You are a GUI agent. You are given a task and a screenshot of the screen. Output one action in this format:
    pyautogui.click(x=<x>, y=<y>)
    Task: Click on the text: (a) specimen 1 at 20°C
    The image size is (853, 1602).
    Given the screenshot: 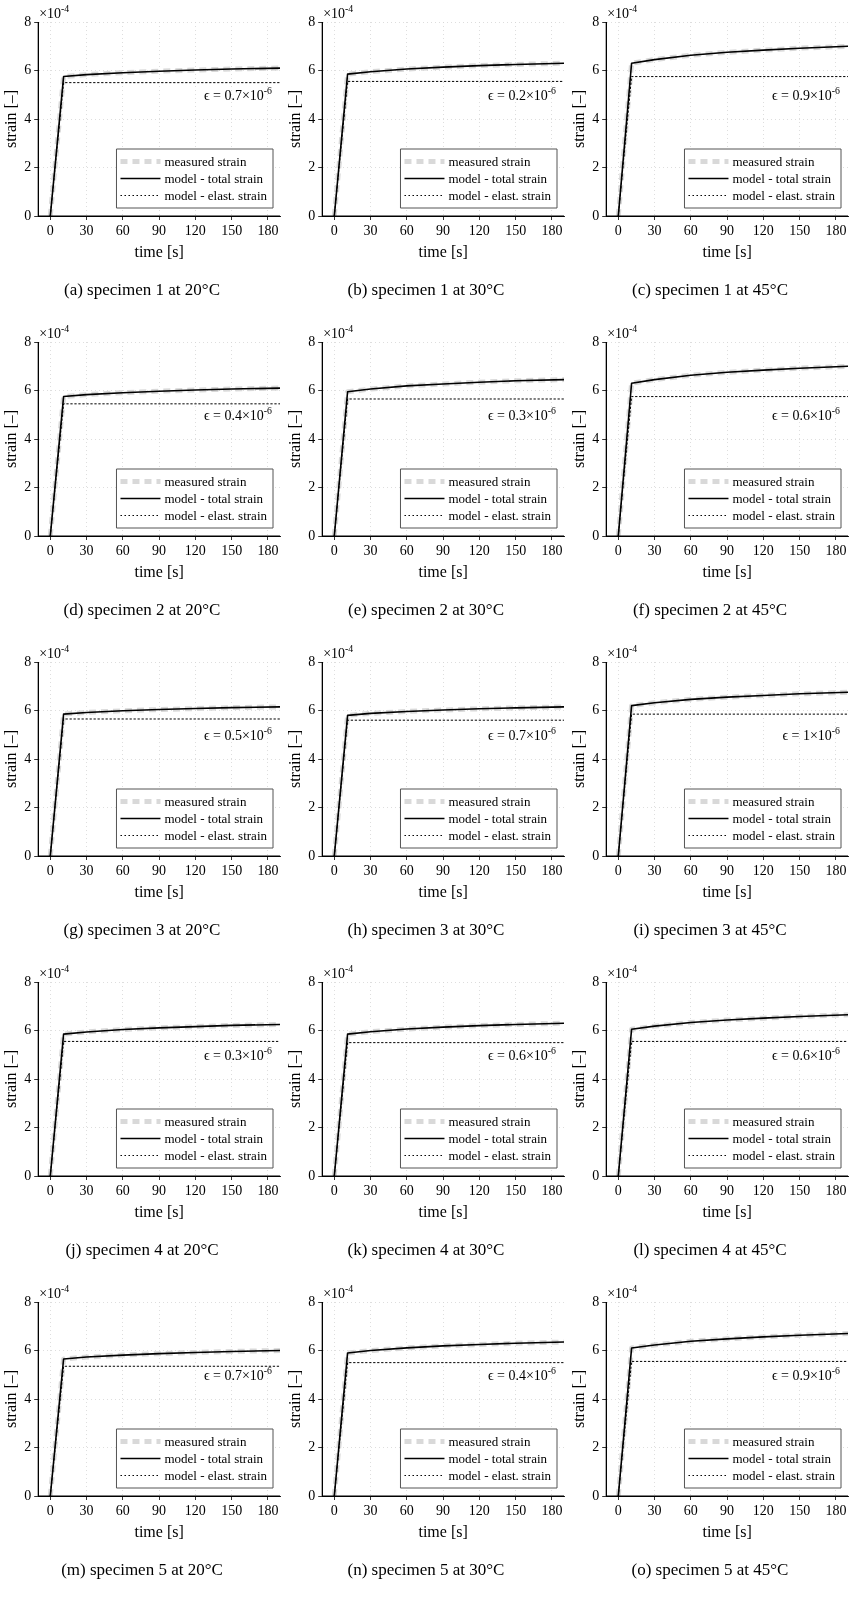 What is the action you would take?
    pyautogui.click(x=142, y=290)
    